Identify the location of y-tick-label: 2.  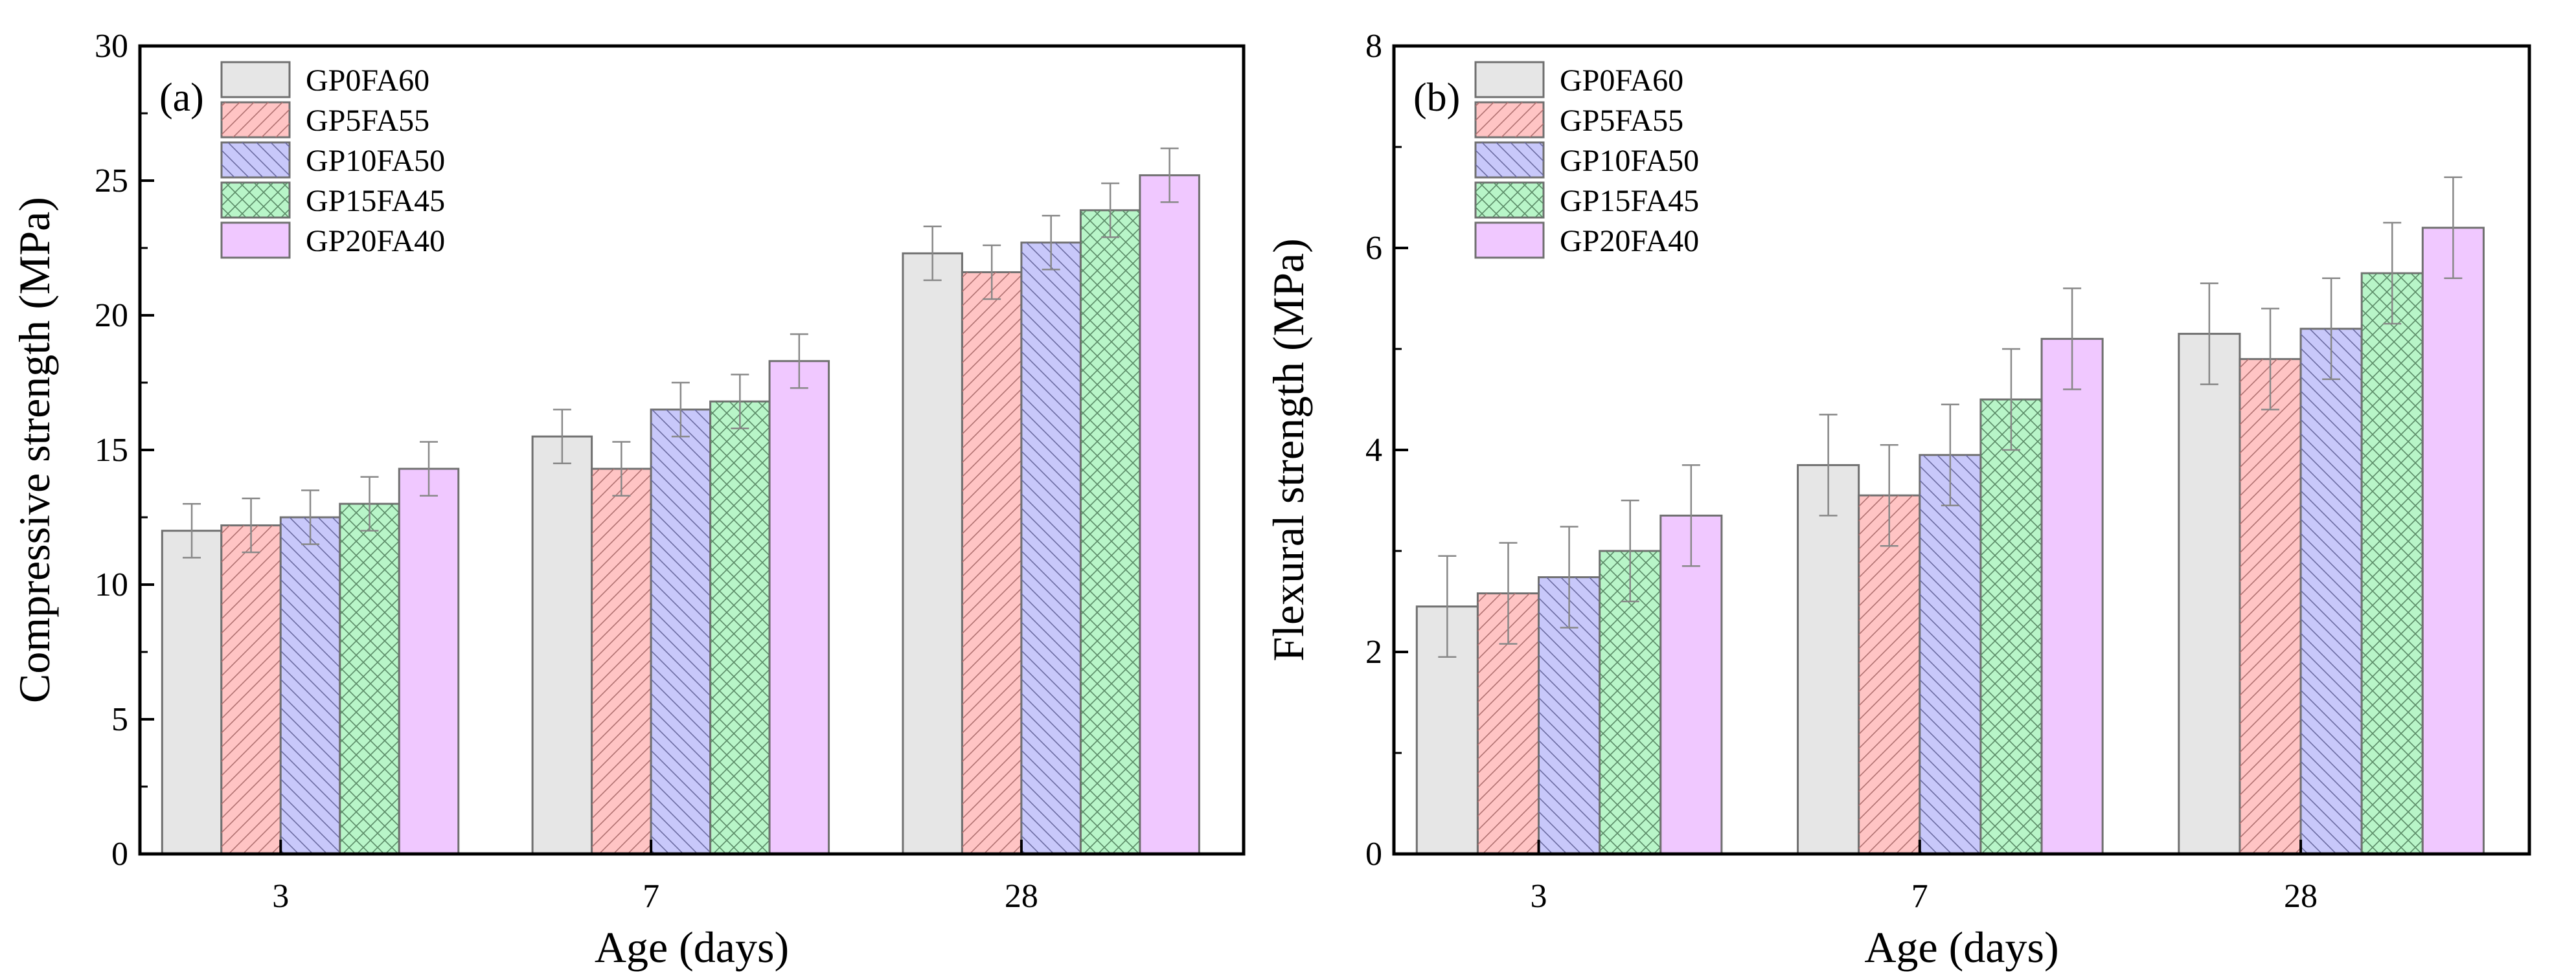
(1373, 652).